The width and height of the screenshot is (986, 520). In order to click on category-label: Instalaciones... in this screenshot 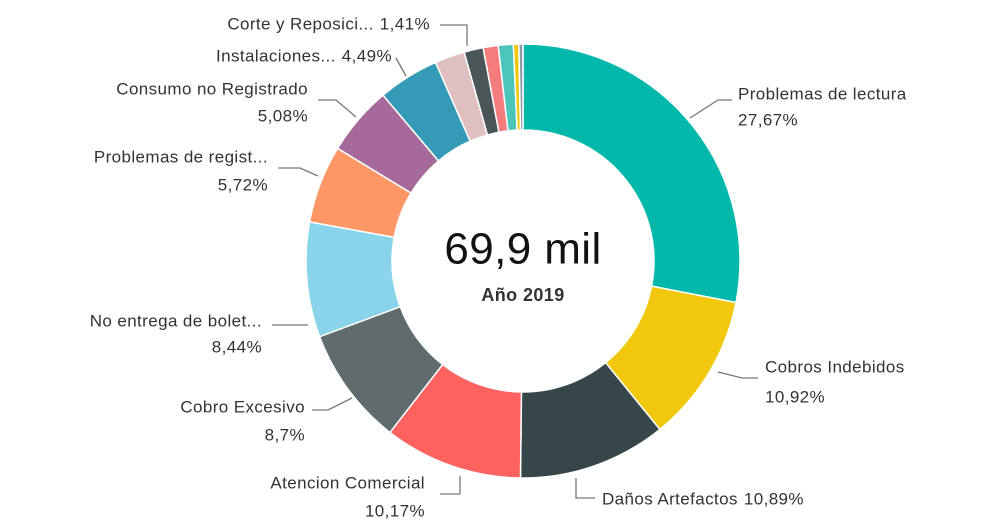, I will do `click(276, 55)`.